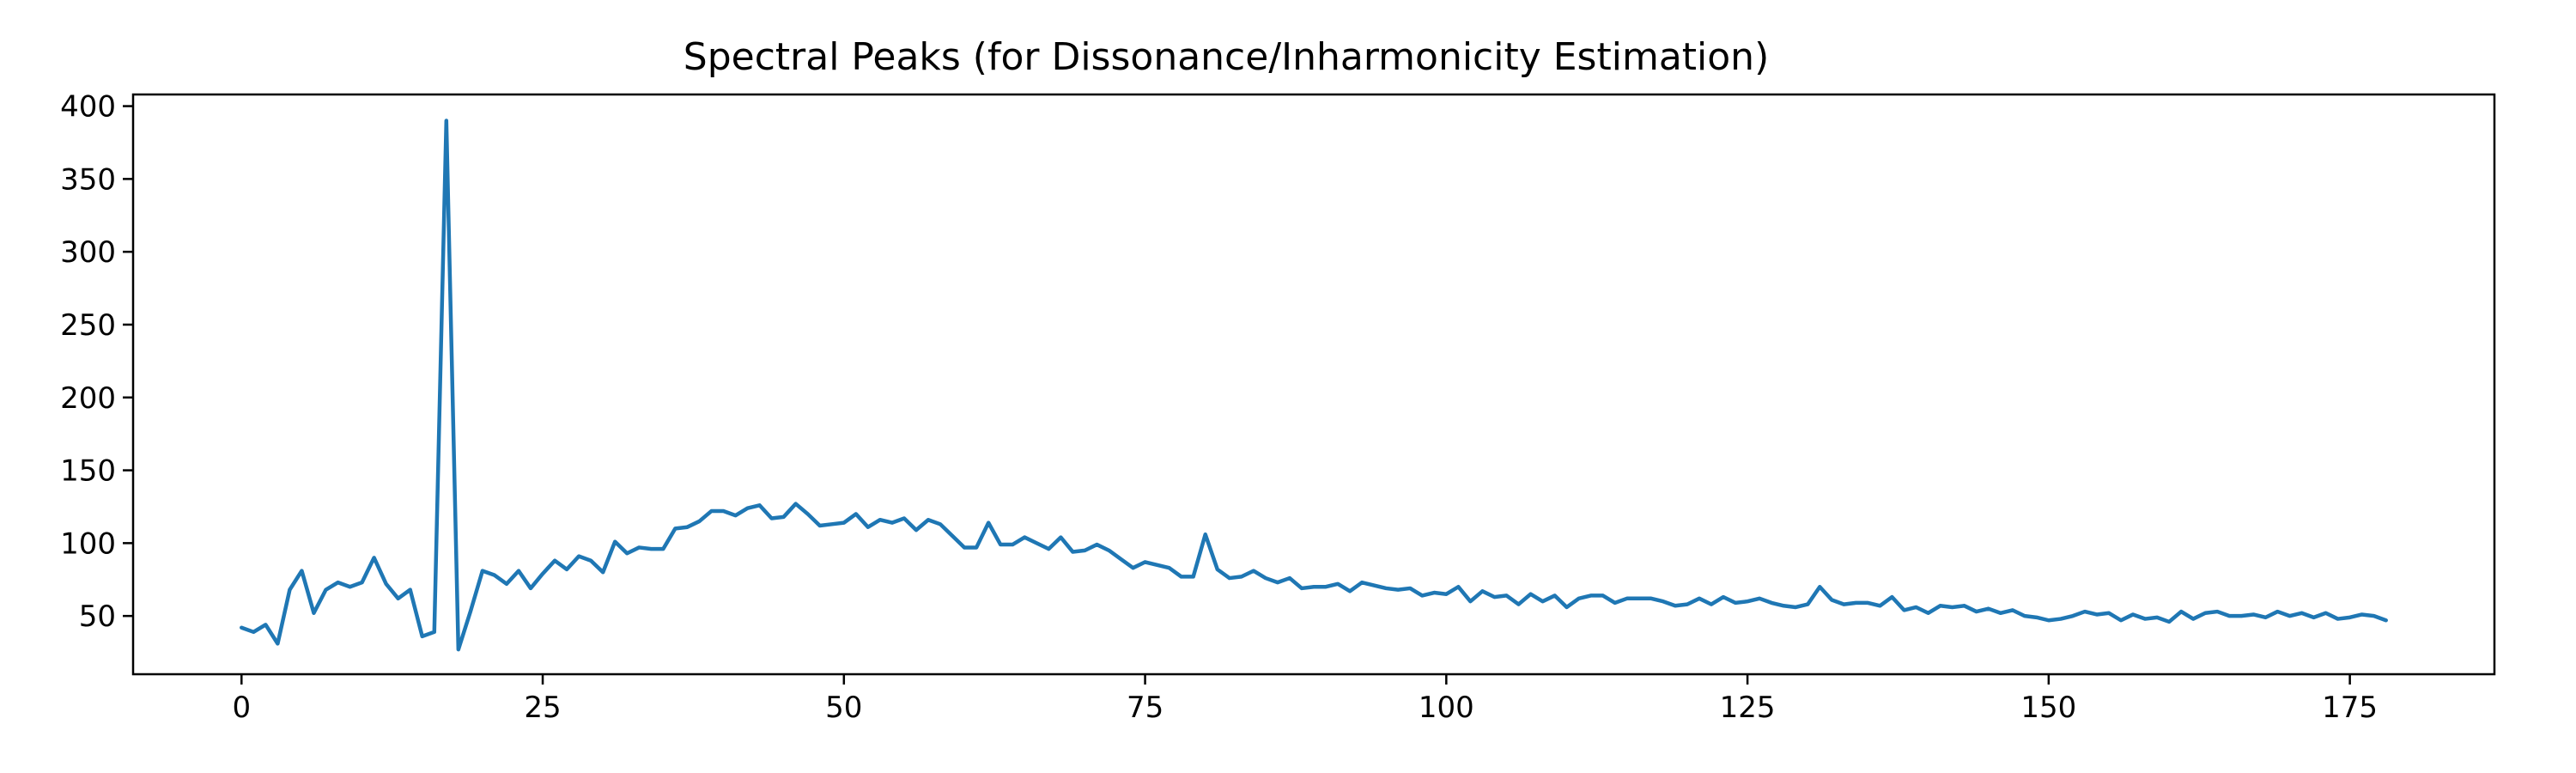 This screenshot has height=773, width=2576. What do you see at coordinates (2350, 708) in the screenshot?
I see `x-tick-label: 175` at bounding box center [2350, 708].